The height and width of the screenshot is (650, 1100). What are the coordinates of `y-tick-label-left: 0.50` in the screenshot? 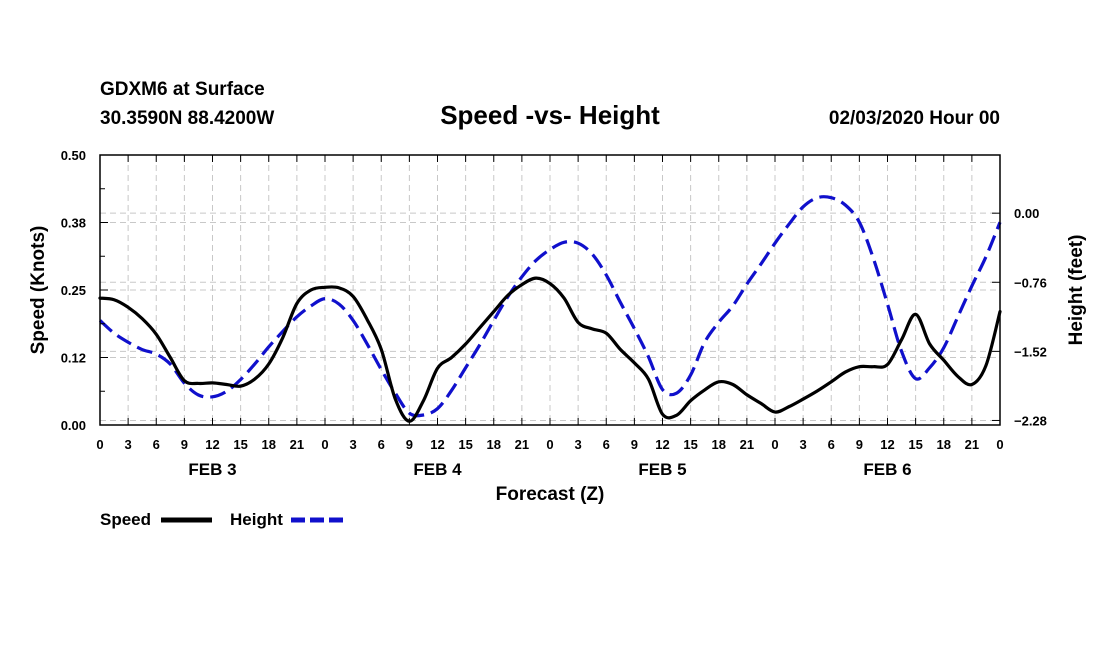 It's located at (73, 155).